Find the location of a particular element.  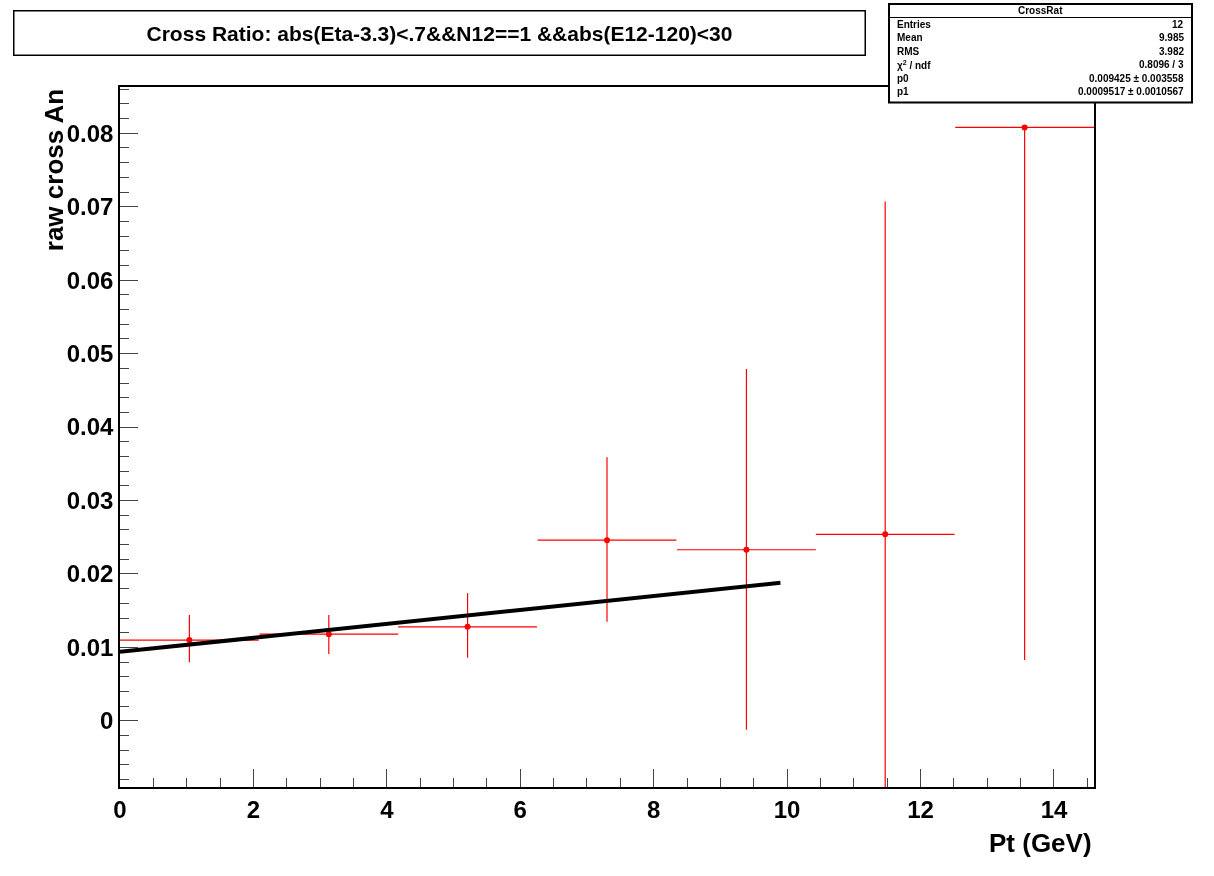

text: 3.982 is located at coordinates (1172, 51).